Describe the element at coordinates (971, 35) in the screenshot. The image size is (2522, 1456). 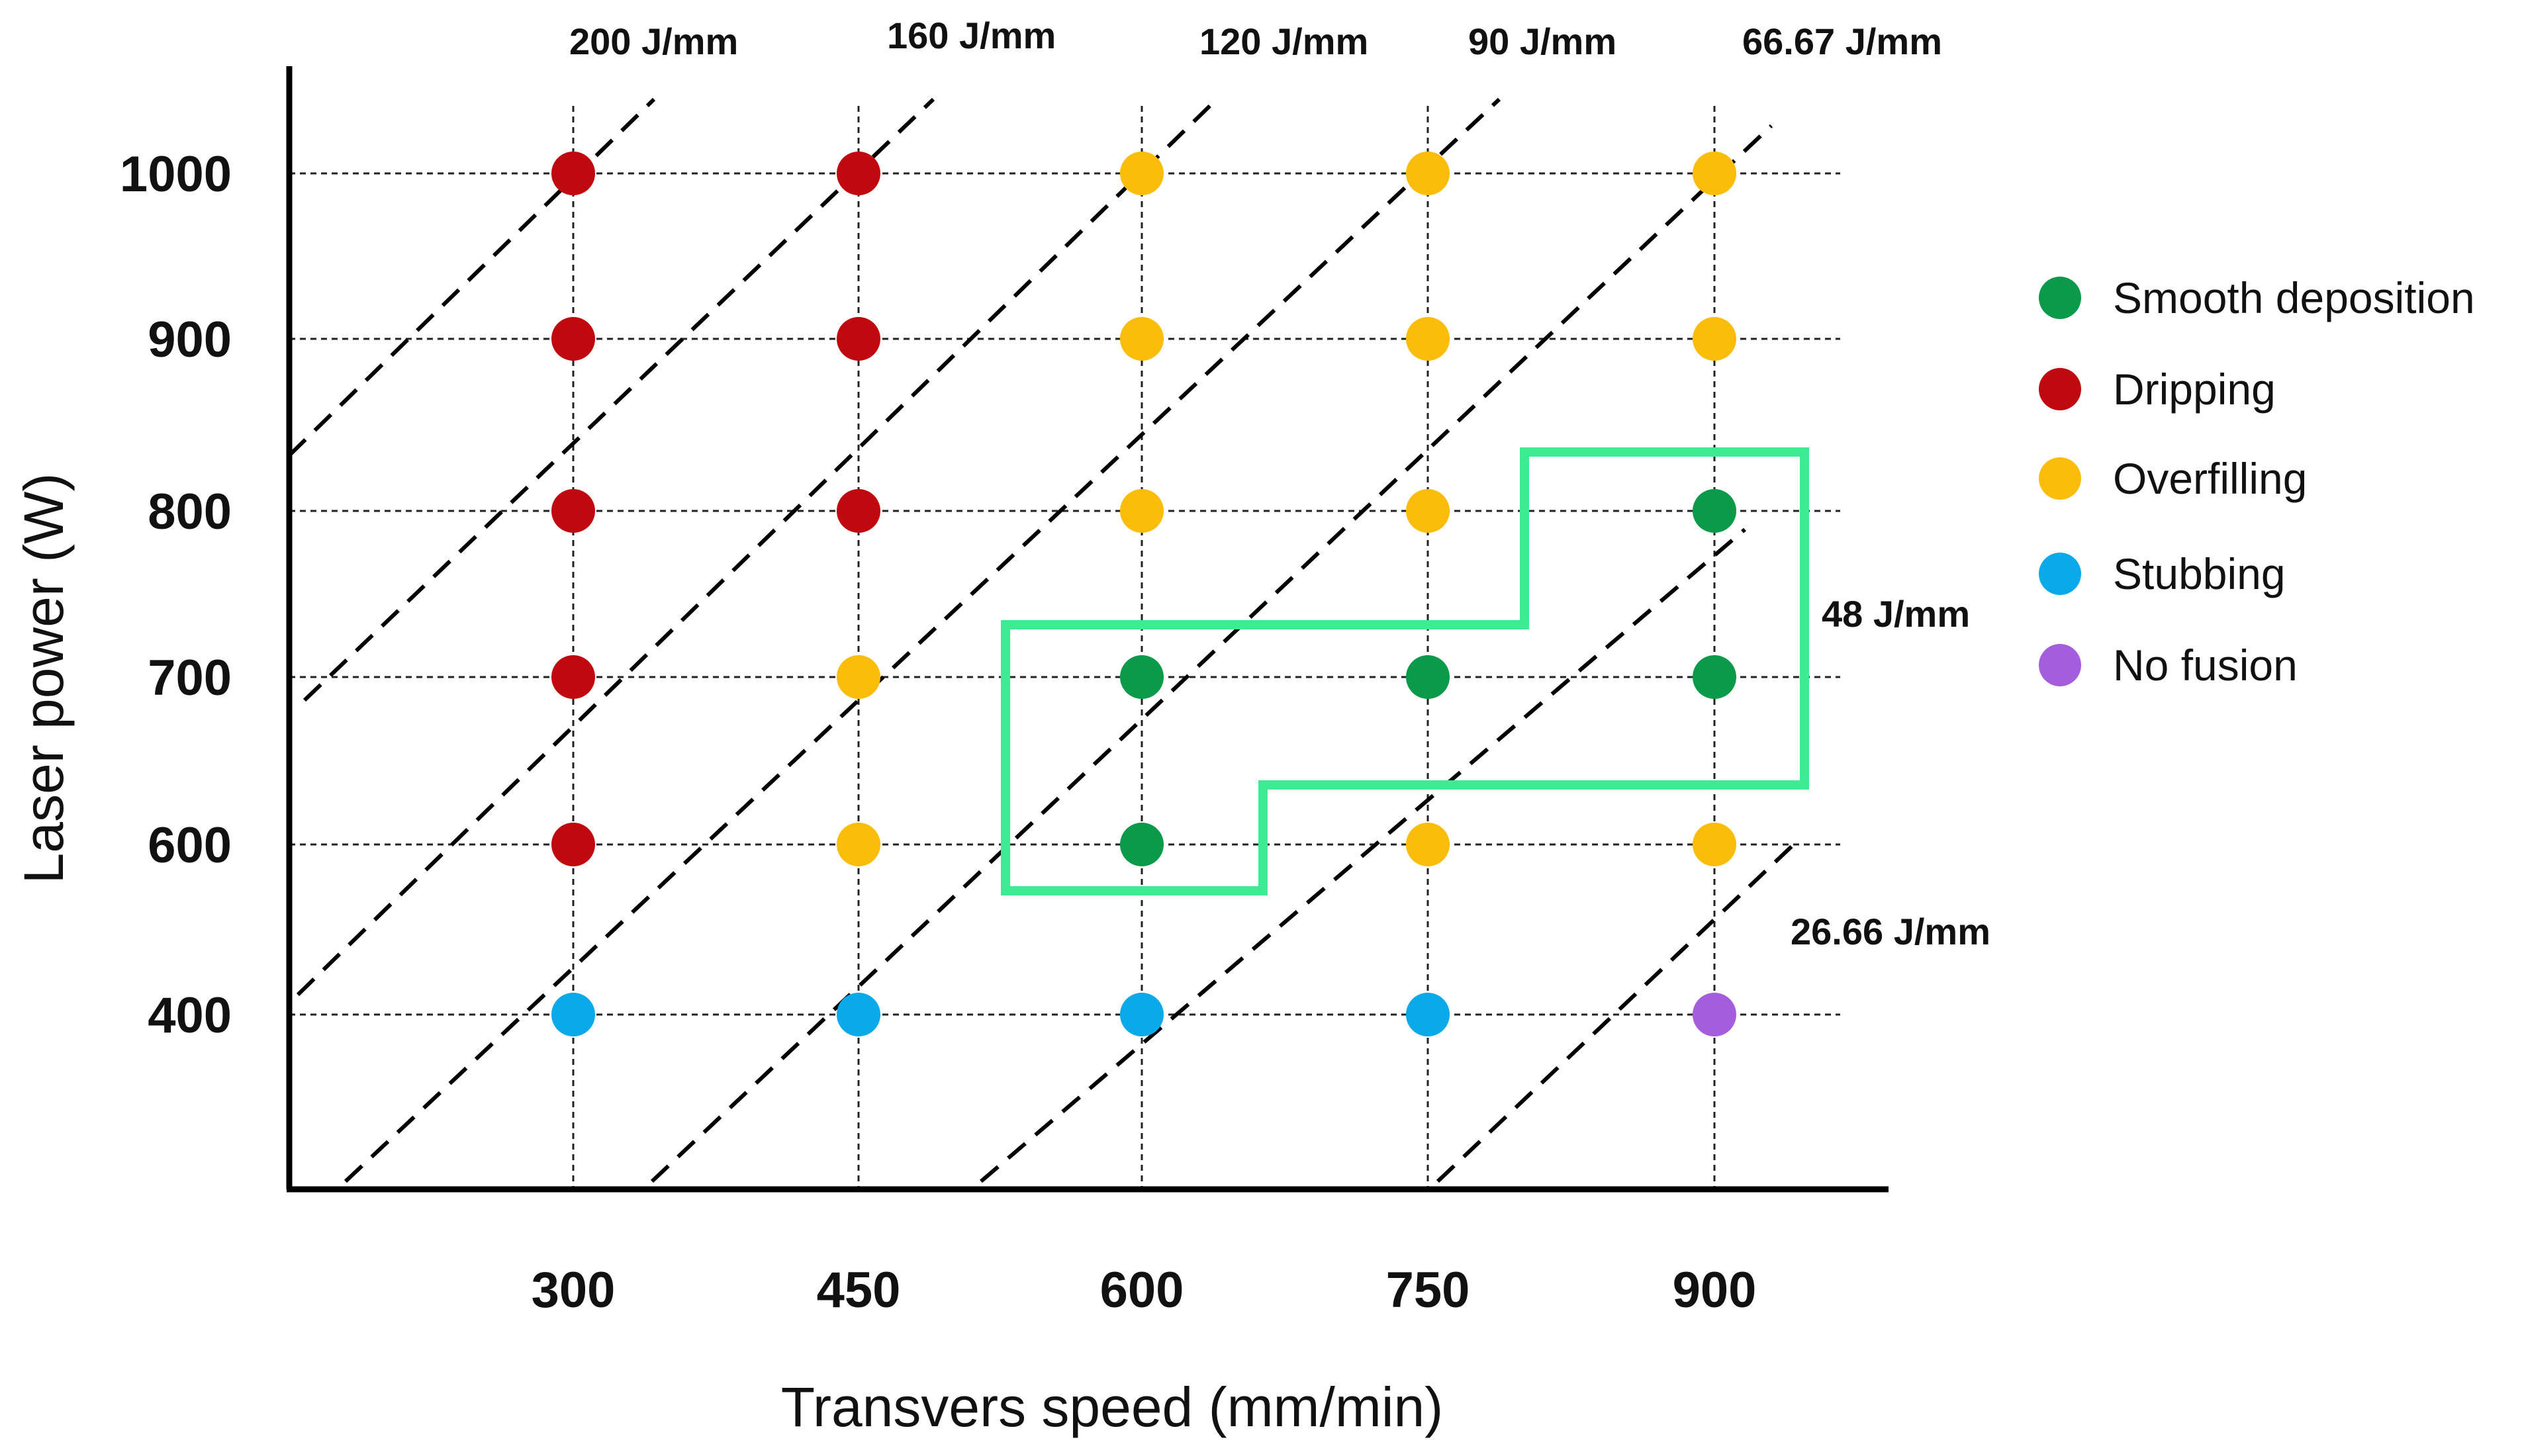
I see `energy-density-label-1: 160 J/mm` at that location.